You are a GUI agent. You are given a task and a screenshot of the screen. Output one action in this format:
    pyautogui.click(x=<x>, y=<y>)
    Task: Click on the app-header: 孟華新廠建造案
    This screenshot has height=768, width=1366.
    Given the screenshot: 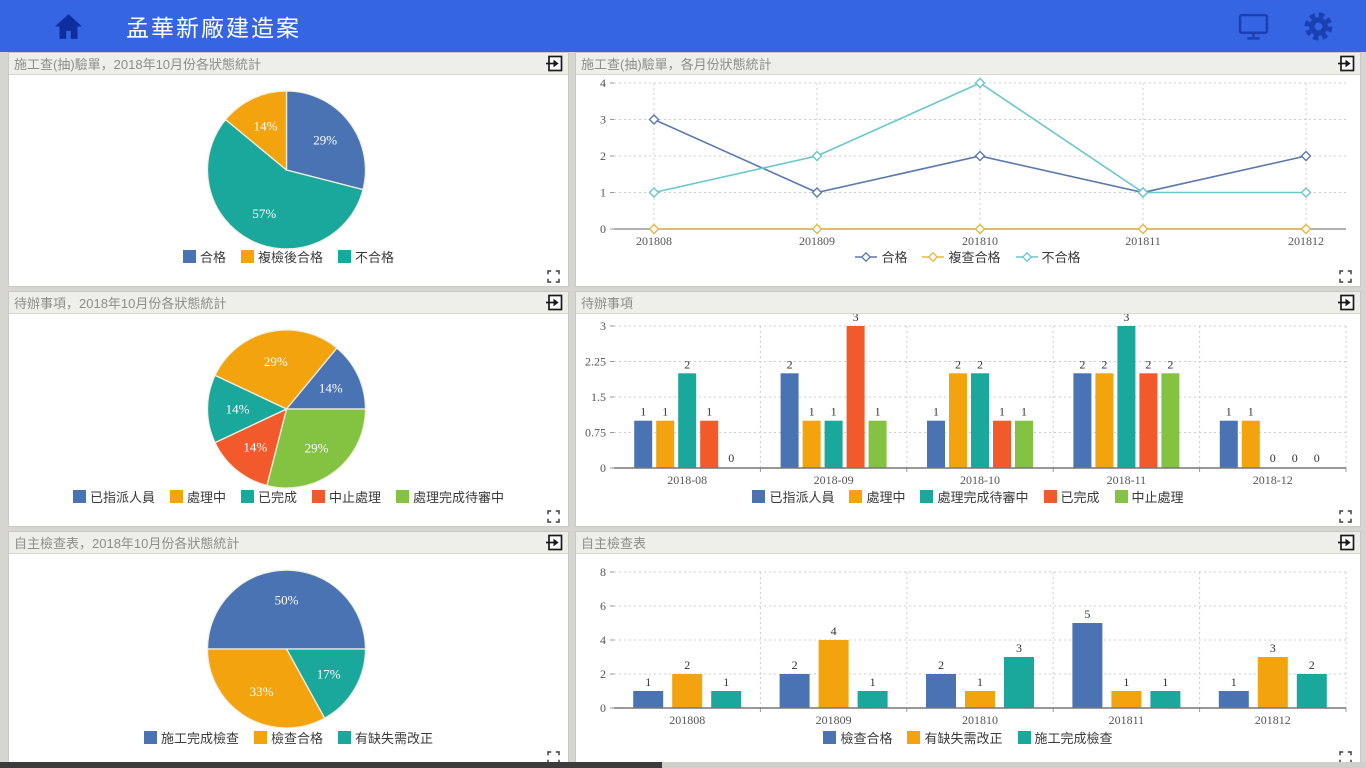 What is the action you would take?
    pyautogui.click(x=683, y=26)
    